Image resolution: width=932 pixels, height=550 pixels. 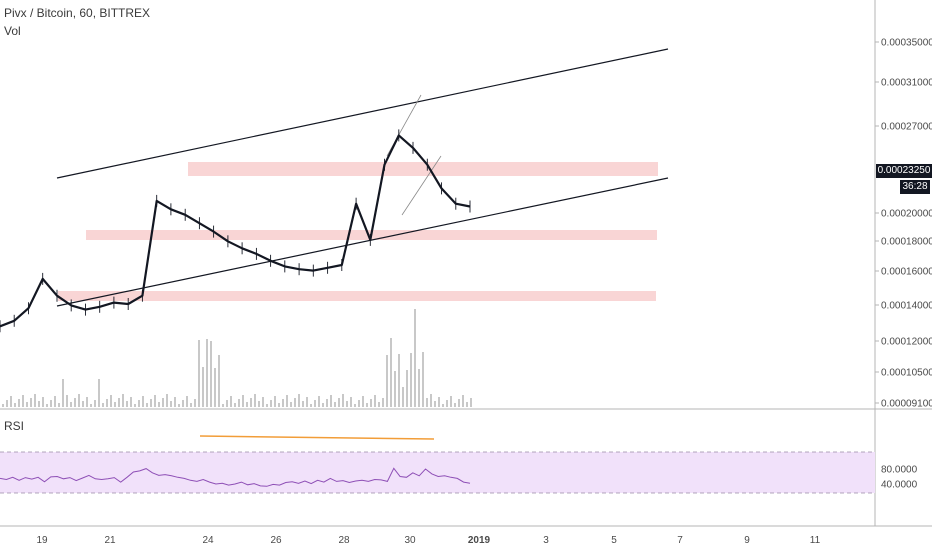 I want to click on time-tick-label: 21, so click(x=110, y=540).